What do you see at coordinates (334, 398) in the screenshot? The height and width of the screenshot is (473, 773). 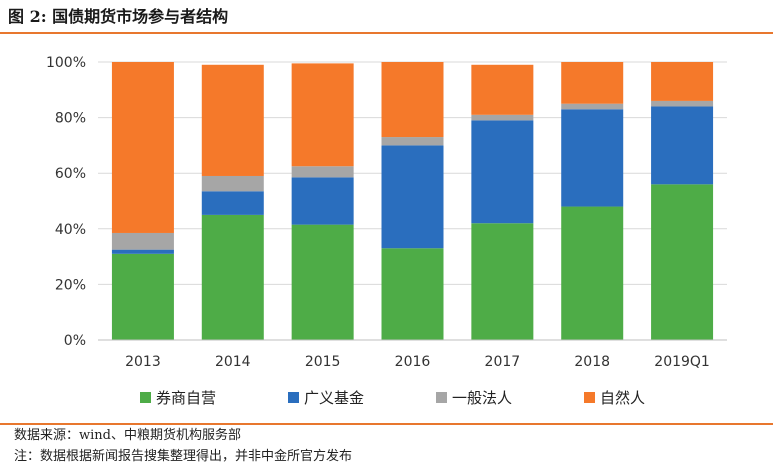 I see `legend-label: 广义基金` at bounding box center [334, 398].